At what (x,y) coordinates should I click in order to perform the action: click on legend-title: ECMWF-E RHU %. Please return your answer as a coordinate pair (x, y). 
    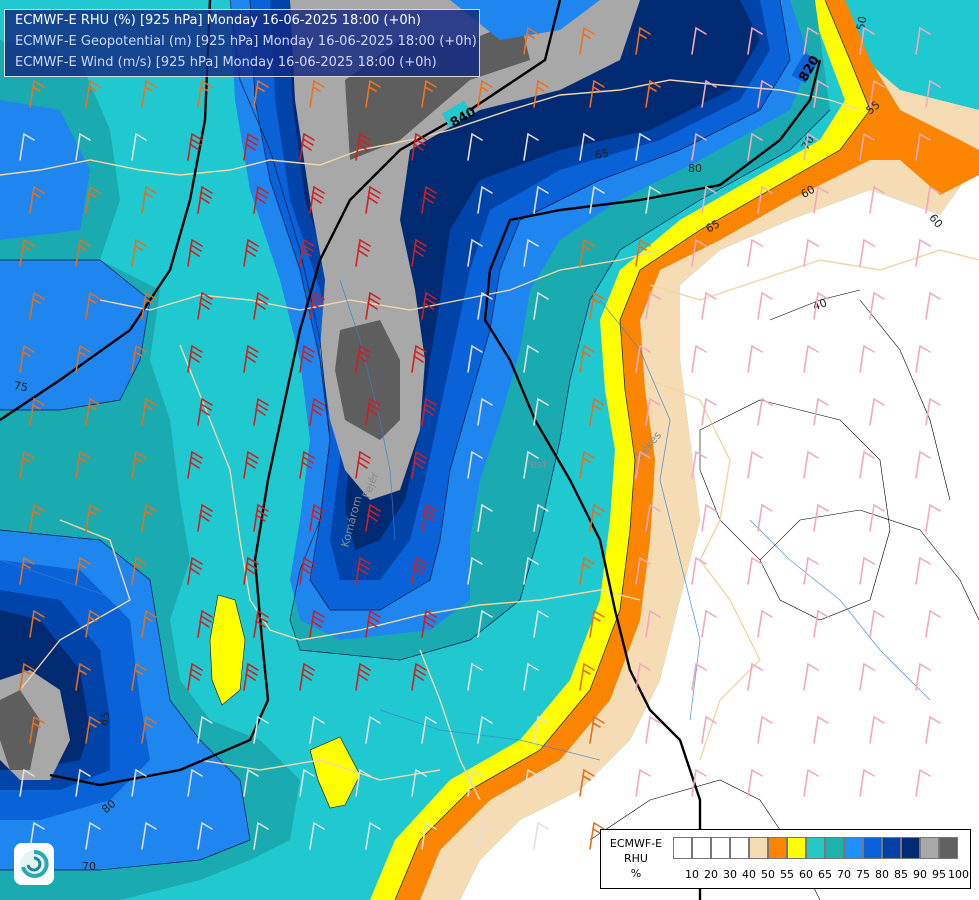
    Looking at the image, I should click on (636, 858).